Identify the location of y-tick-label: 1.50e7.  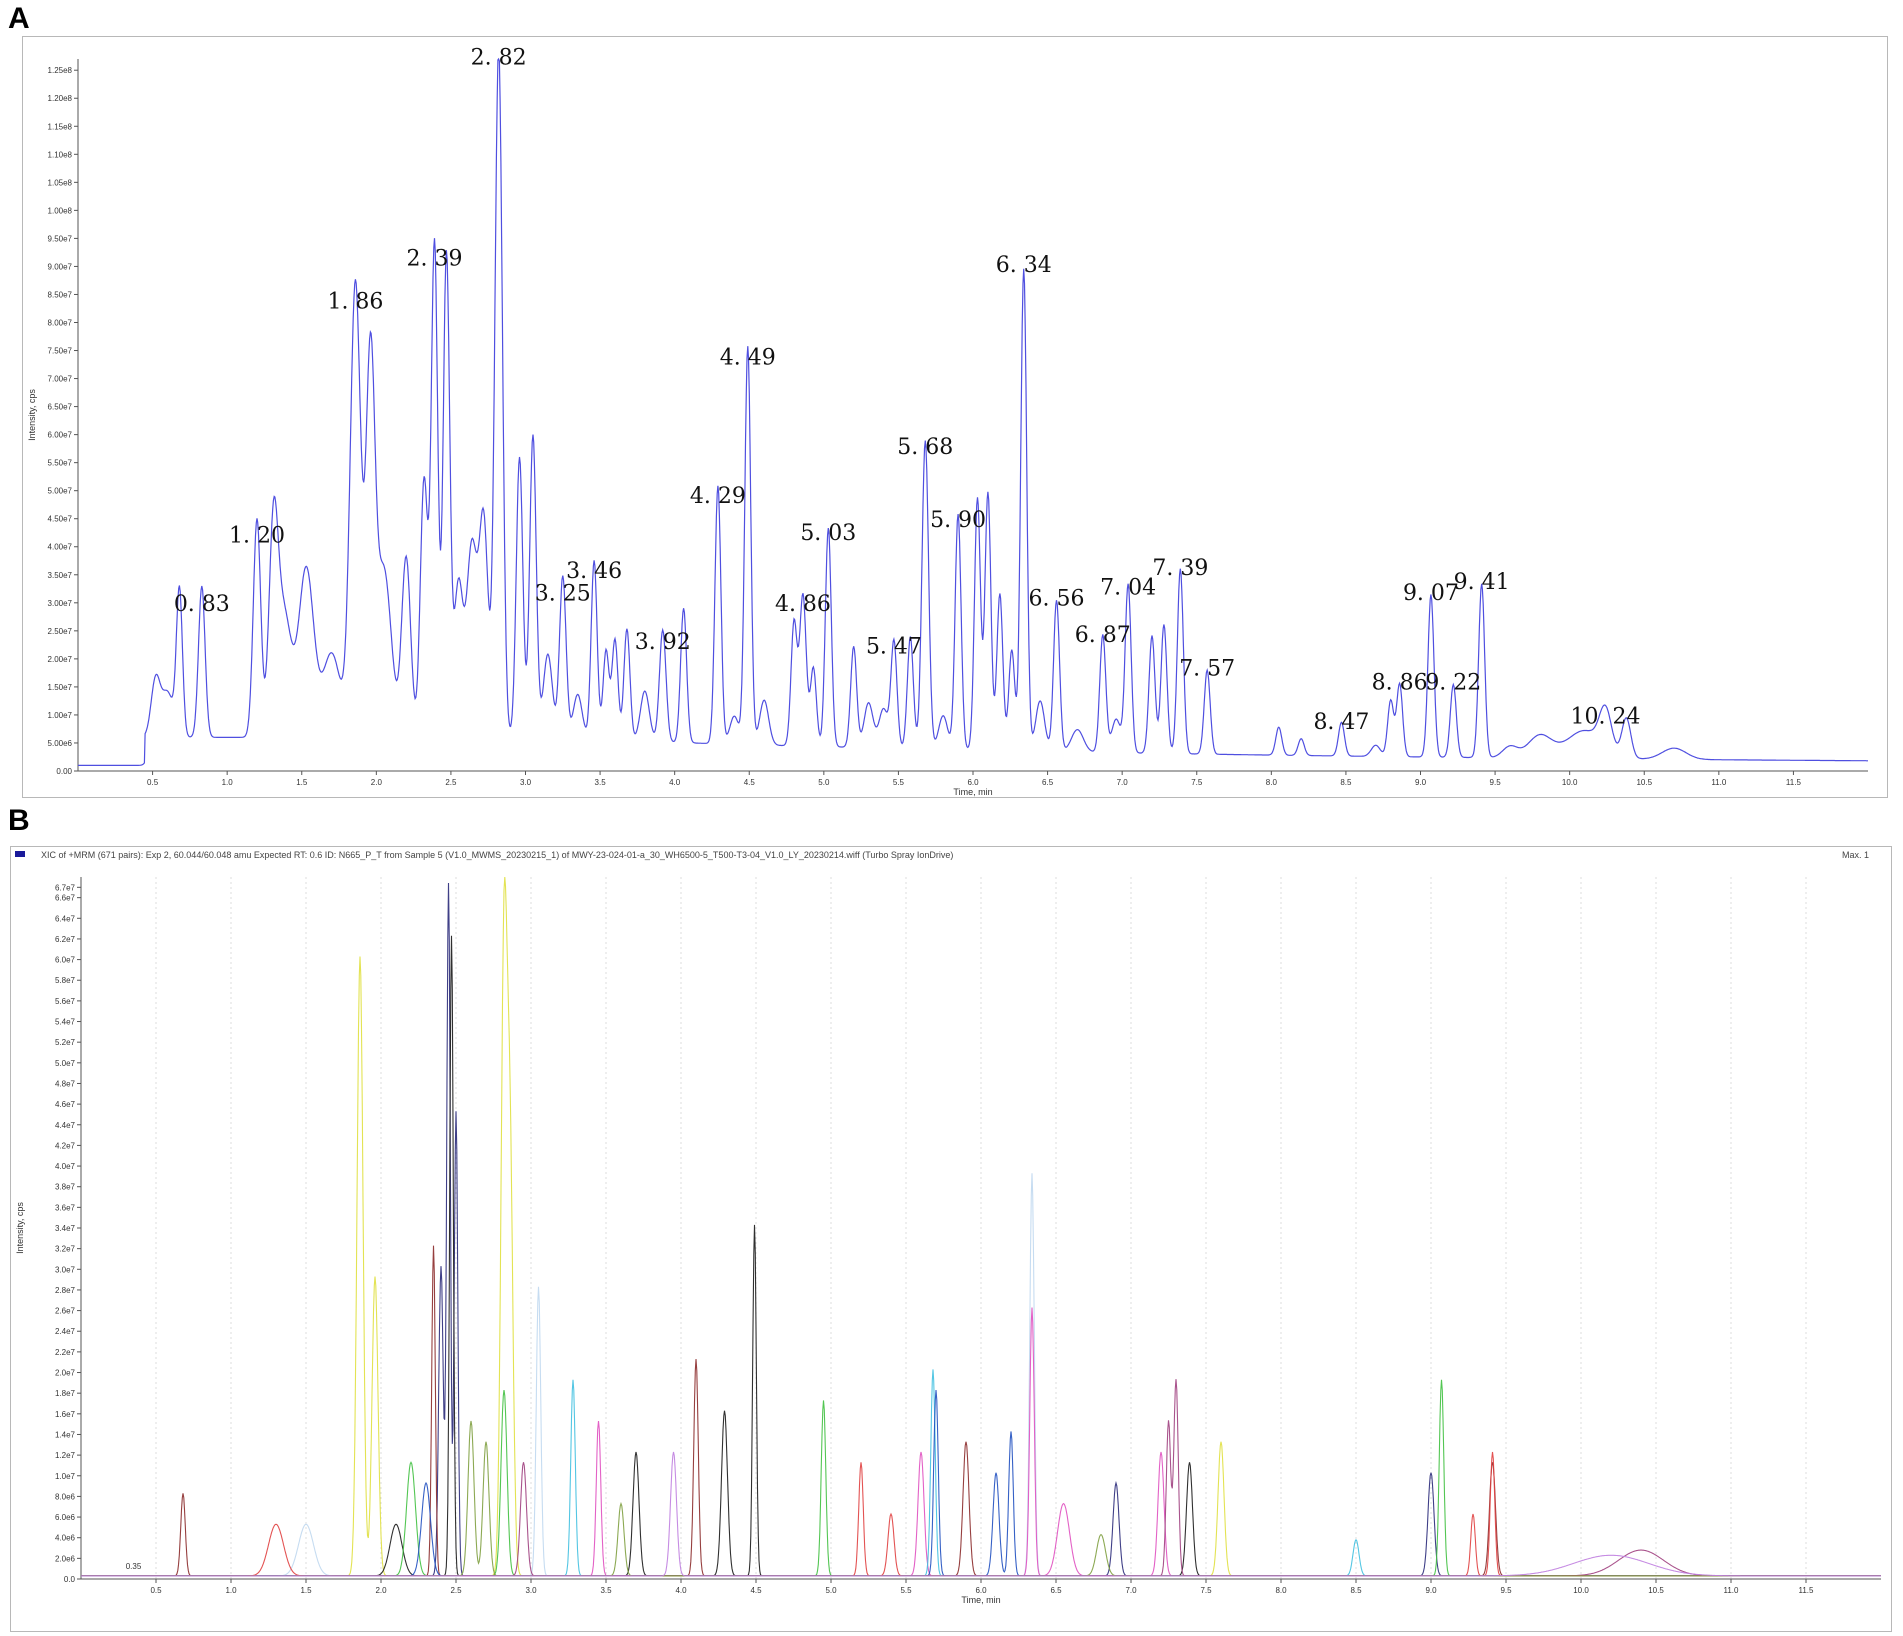
(60, 687).